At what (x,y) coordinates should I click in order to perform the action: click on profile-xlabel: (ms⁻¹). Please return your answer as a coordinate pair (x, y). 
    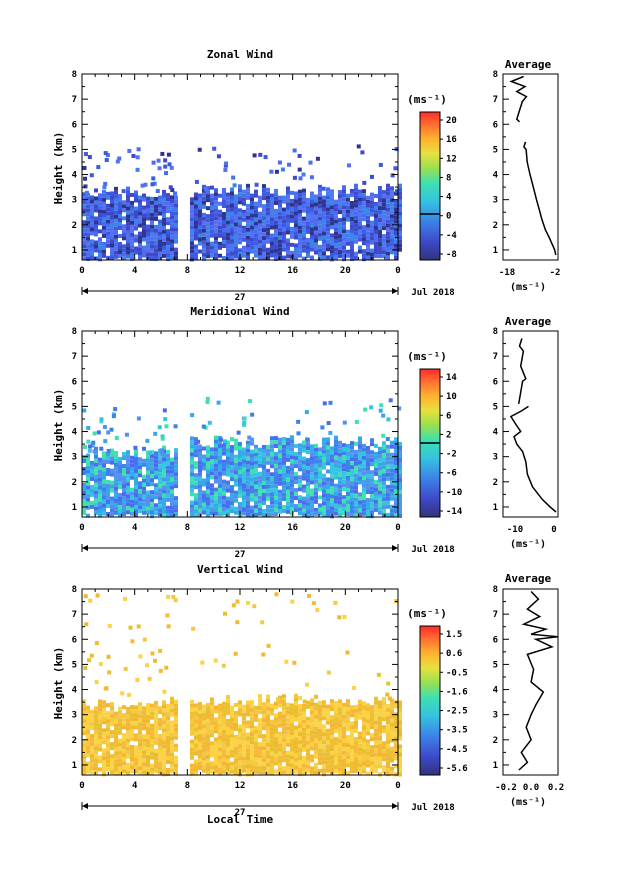
    Looking at the image, I should click on (528, 287).